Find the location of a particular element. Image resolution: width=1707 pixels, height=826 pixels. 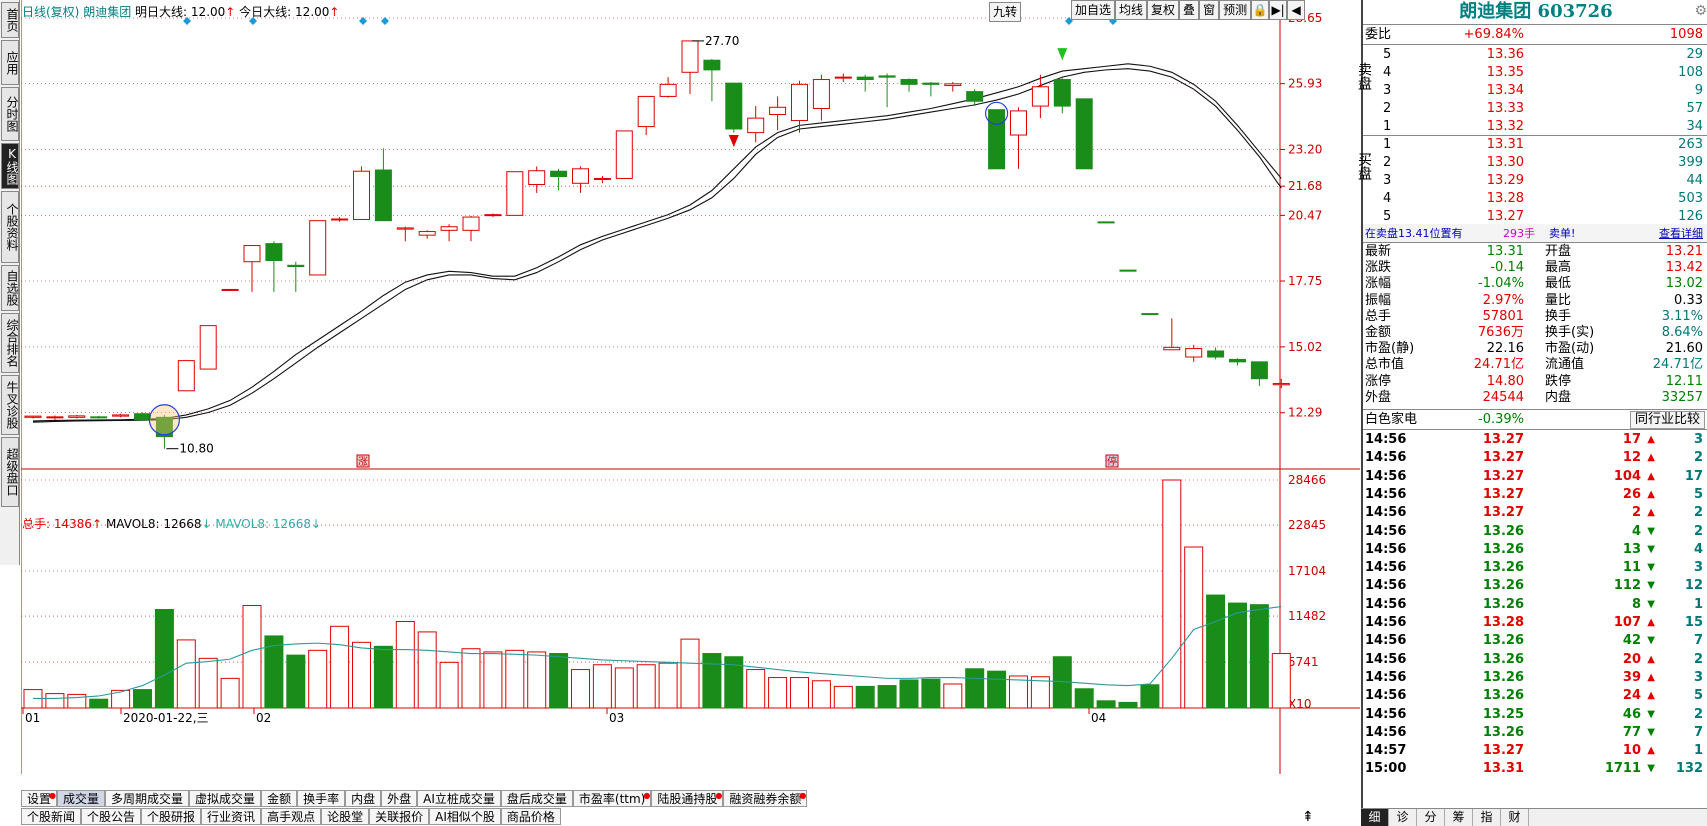

sell-volume: 29 is located at coordinates (1694, 54).